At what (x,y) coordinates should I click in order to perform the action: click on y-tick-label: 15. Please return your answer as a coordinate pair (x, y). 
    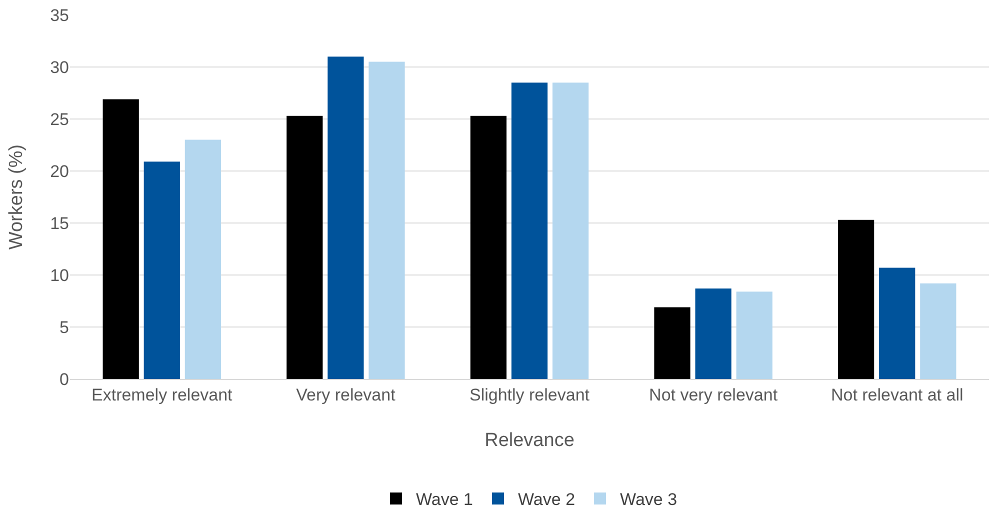
    Looking at the image, I should click on (59, 223).